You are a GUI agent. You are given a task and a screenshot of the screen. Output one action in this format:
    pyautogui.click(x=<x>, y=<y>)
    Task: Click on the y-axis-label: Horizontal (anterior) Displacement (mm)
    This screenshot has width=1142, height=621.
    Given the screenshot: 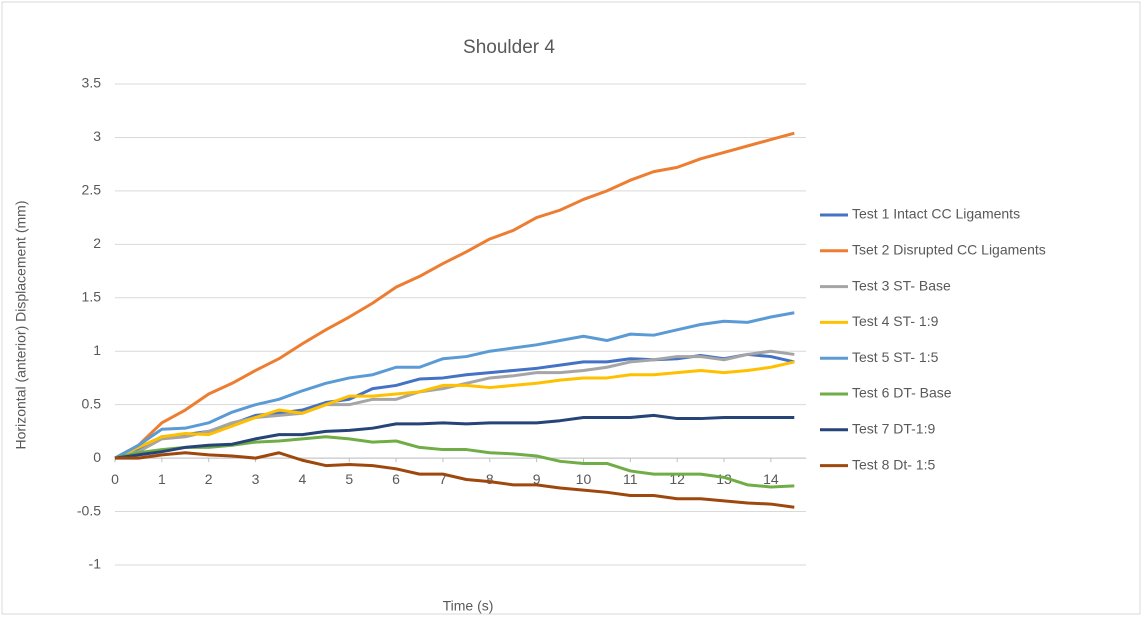 What is the action you would take?
    pyautogui.click(x=21, y=325)
    